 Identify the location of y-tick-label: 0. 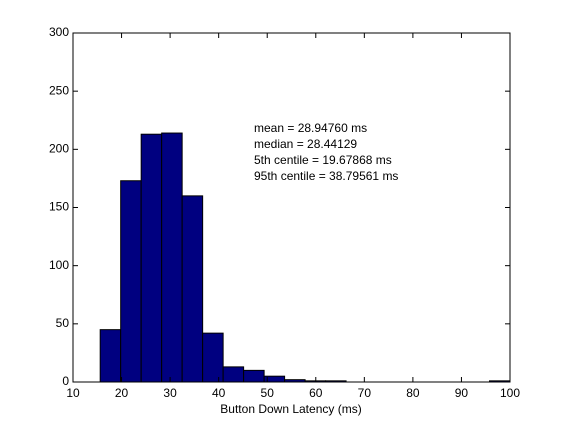
(65, 381).